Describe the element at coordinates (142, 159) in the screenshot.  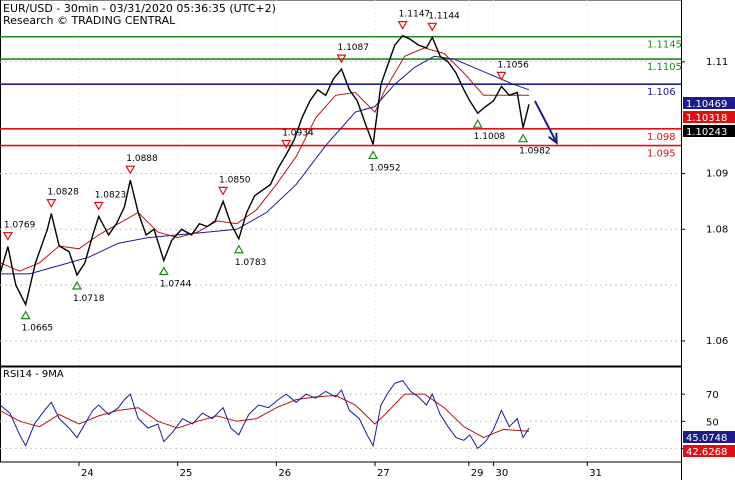
I see `swing-high-label: 1.0888` at that location.